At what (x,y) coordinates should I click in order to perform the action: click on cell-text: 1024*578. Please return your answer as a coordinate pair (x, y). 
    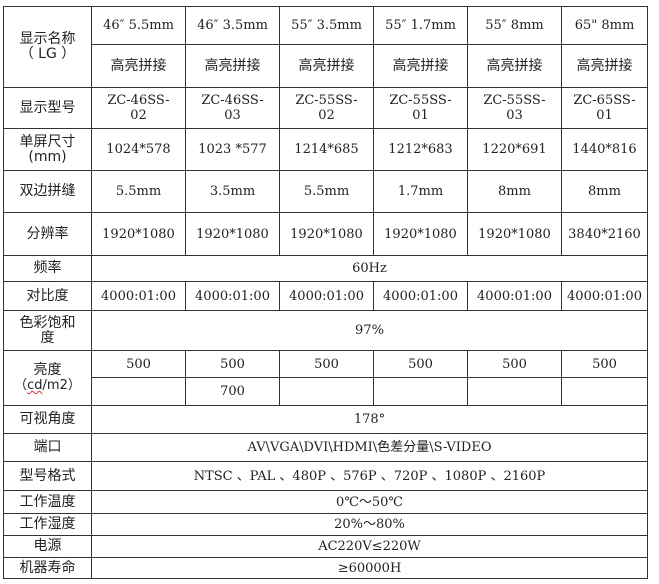
    Looking at the image, I should click on (138, 149).